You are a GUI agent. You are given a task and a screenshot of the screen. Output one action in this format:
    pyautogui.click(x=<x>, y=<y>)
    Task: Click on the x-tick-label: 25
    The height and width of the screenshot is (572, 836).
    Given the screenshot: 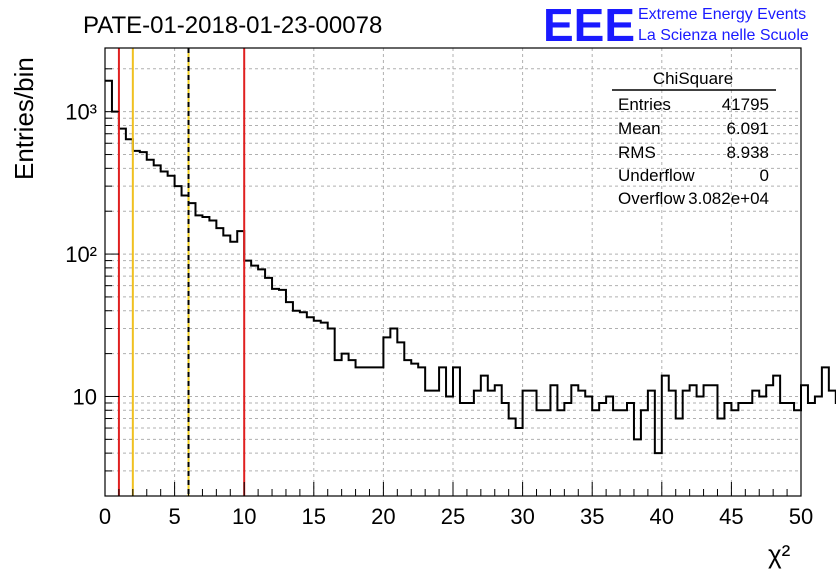 What is the action you would take?
    pyautogui.click(x=453, y=516)
    